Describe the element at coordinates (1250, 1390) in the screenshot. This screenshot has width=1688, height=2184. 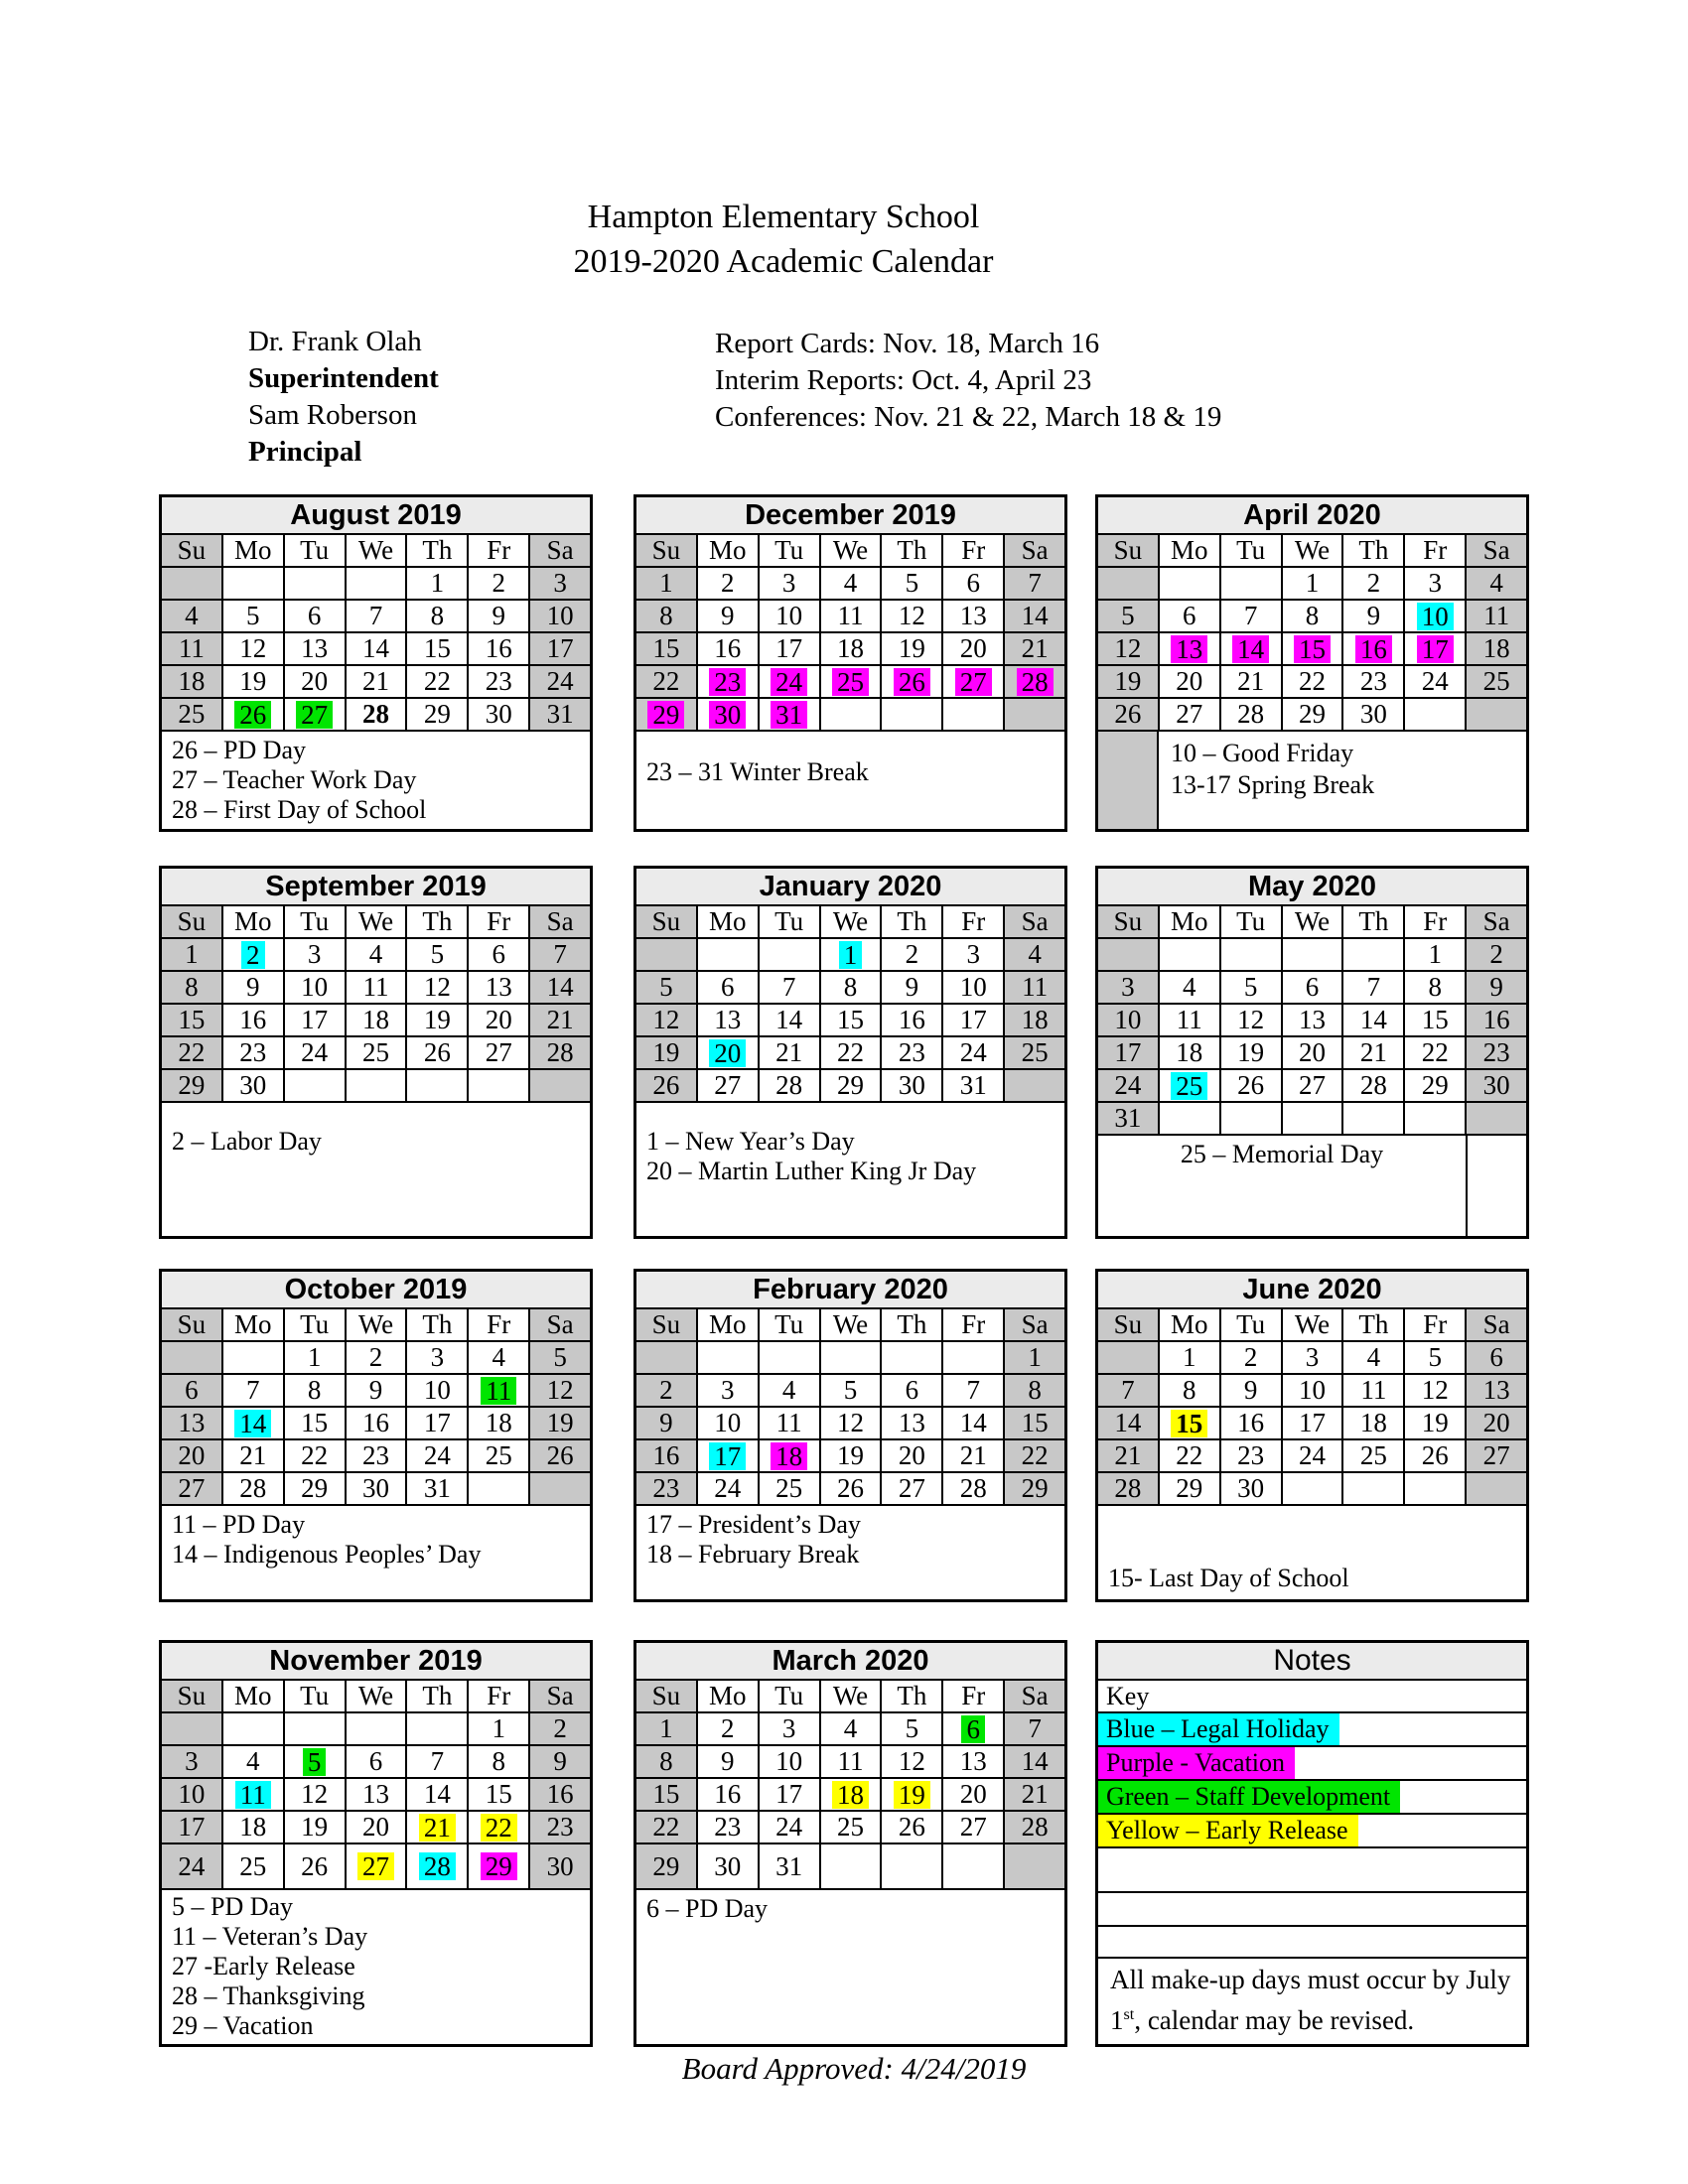
I see `date-number: 9` at that location.